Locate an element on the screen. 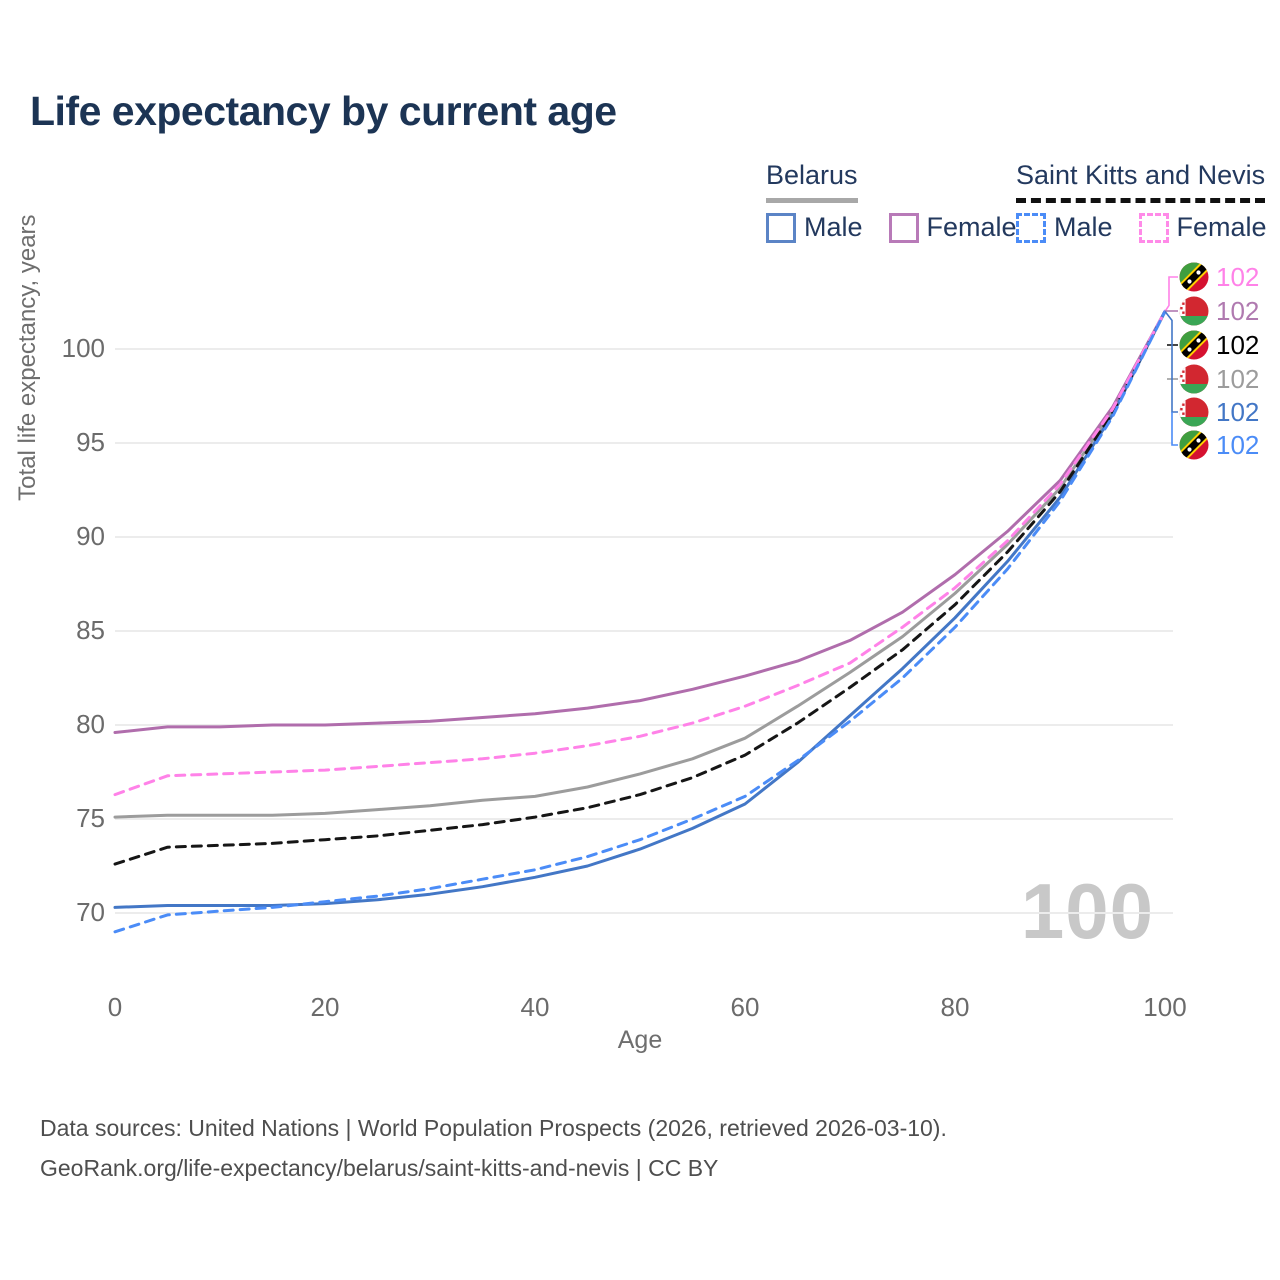 Image resolution: width=1280 pixels, height=1280 pixels. belarus-male-swatch-icon is located at coordinates (781, 227).